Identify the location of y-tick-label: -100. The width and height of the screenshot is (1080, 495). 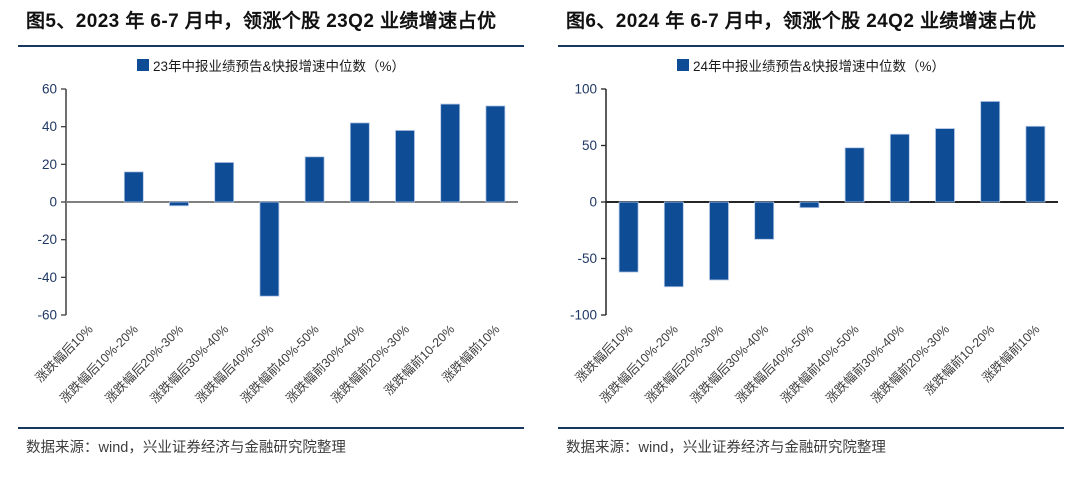
(583, 315).